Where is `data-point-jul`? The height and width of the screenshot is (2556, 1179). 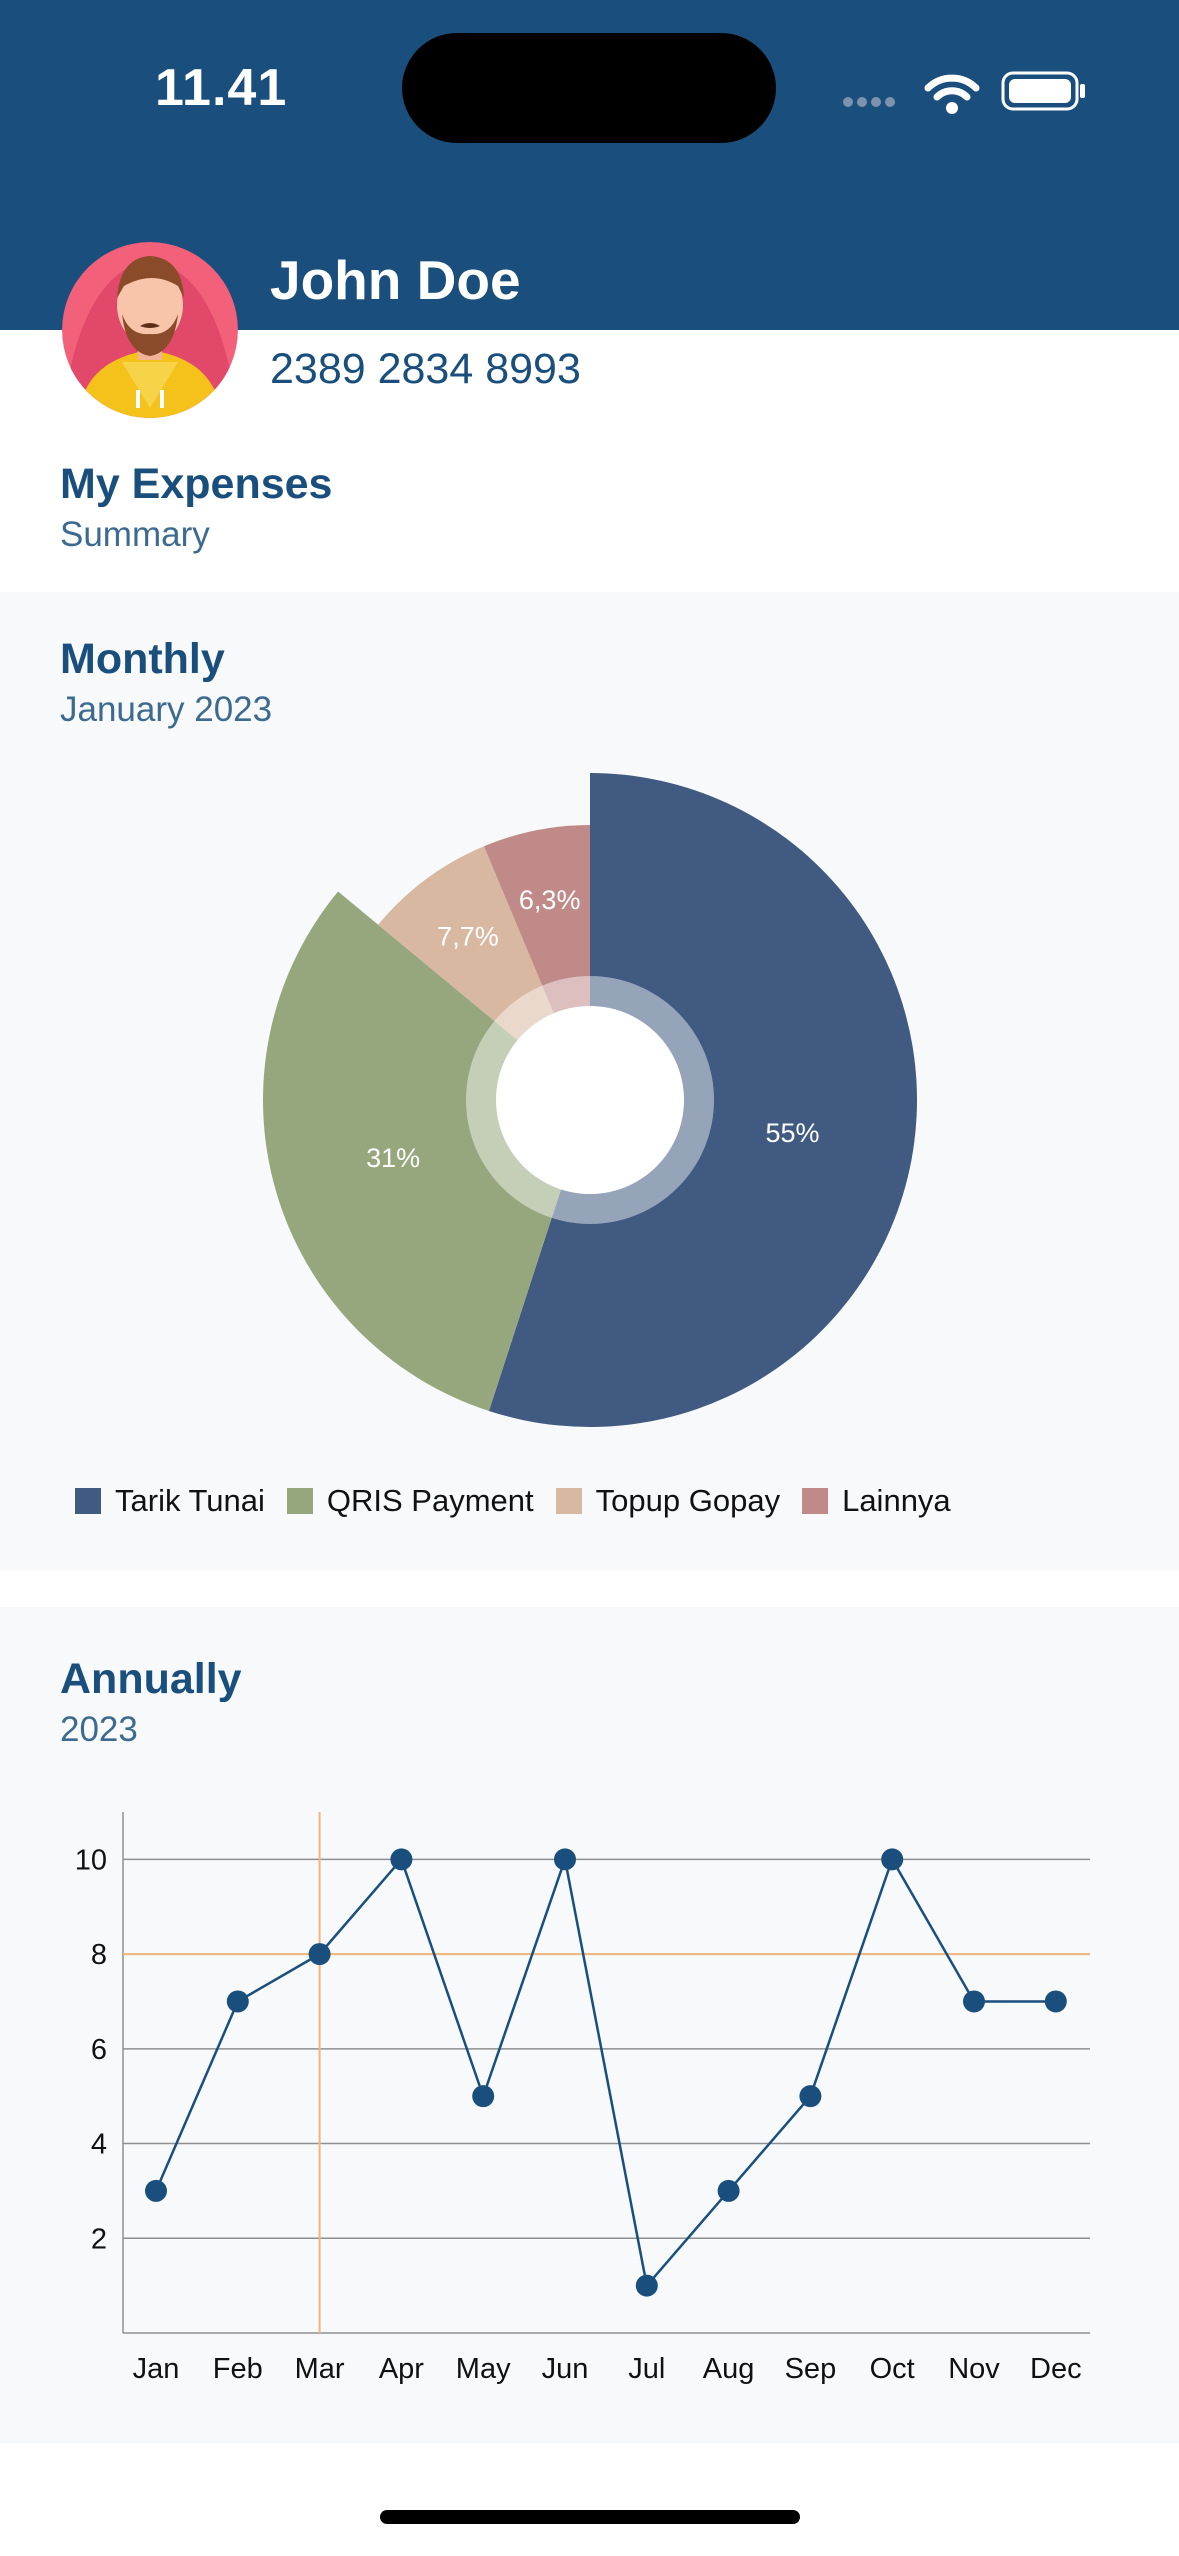 data-point-jul is located at coordinates (646, 2285).